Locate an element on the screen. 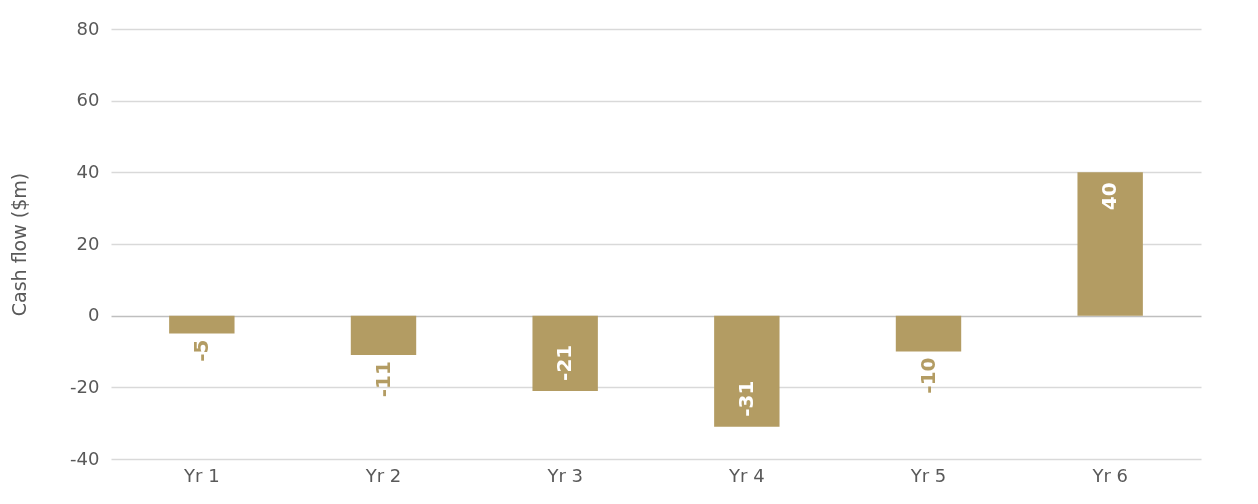 The image size is (1258, 504). x-tick-label: Yr 5 is located at coordinates (928, 475).